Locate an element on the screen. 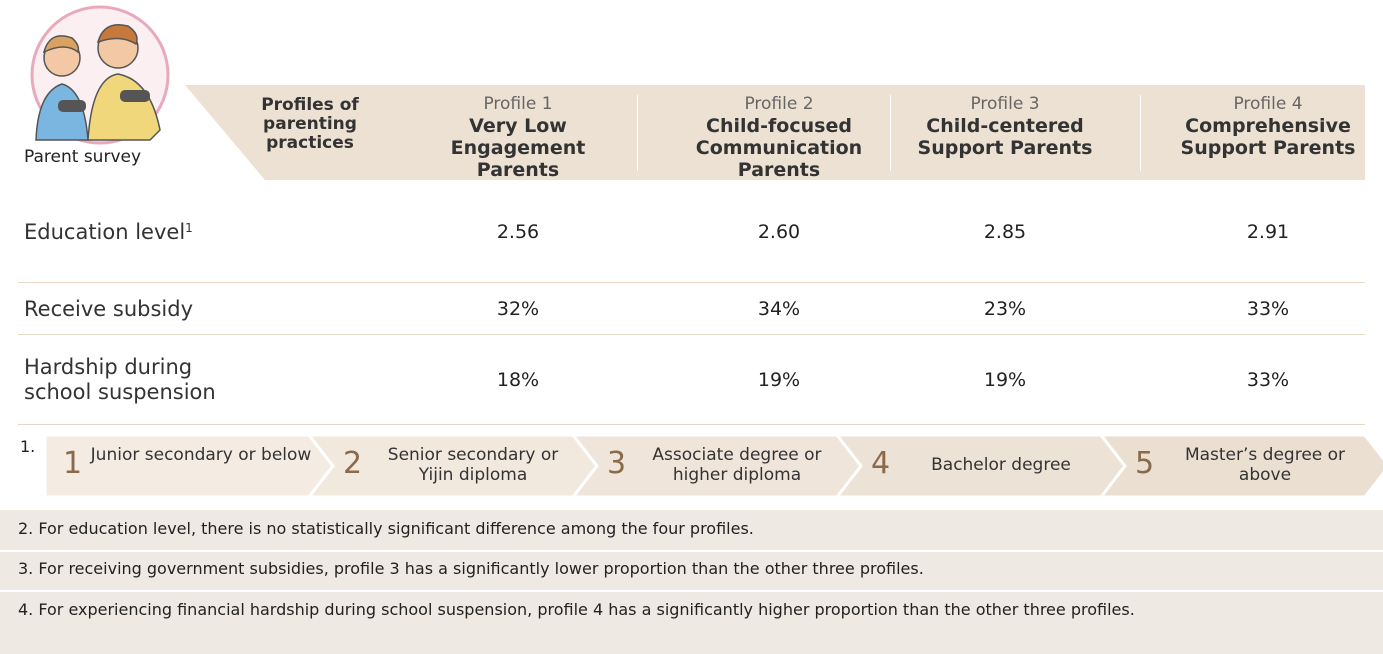 Image resolution: width=1383 pixels, height=654 pixels. scale-label: Bachelor degree is located at coordinates (1001, 465).